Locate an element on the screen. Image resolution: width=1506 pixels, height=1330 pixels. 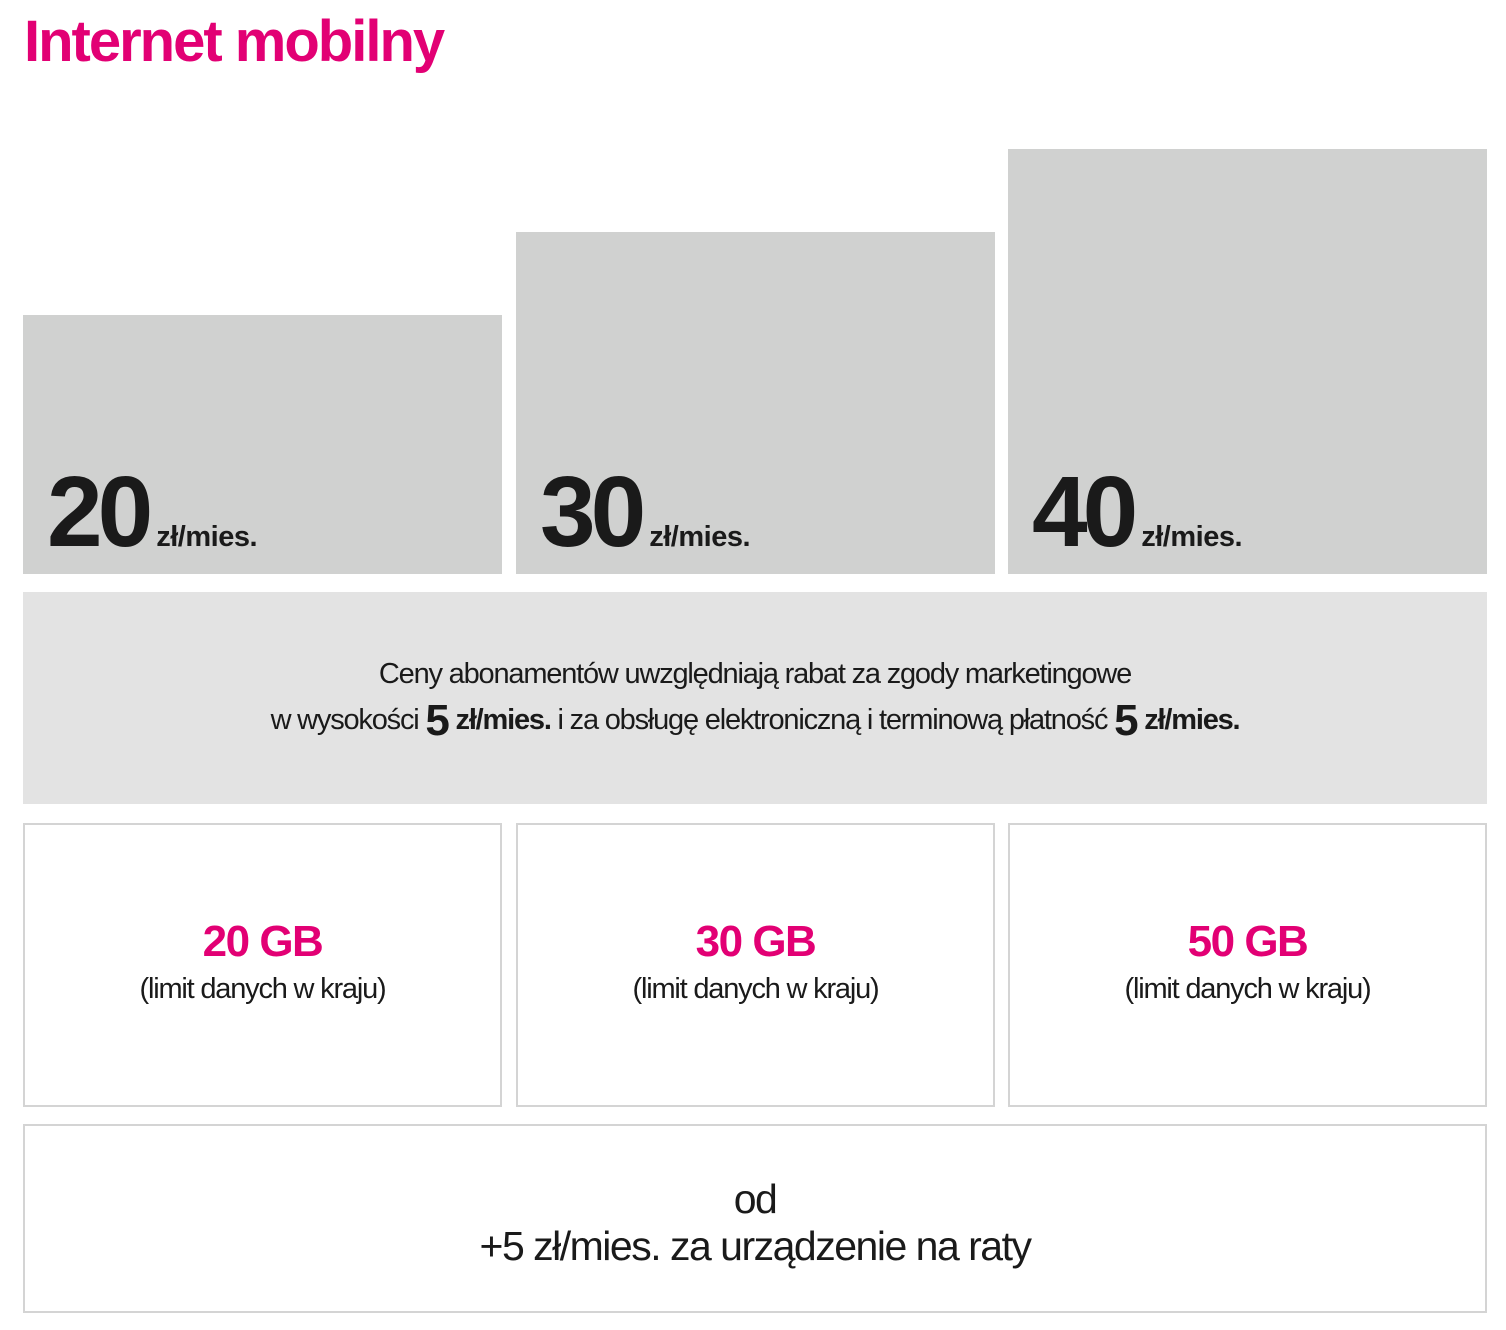
data-limit-value: 50 GB is located at coordinates (1248, 941).